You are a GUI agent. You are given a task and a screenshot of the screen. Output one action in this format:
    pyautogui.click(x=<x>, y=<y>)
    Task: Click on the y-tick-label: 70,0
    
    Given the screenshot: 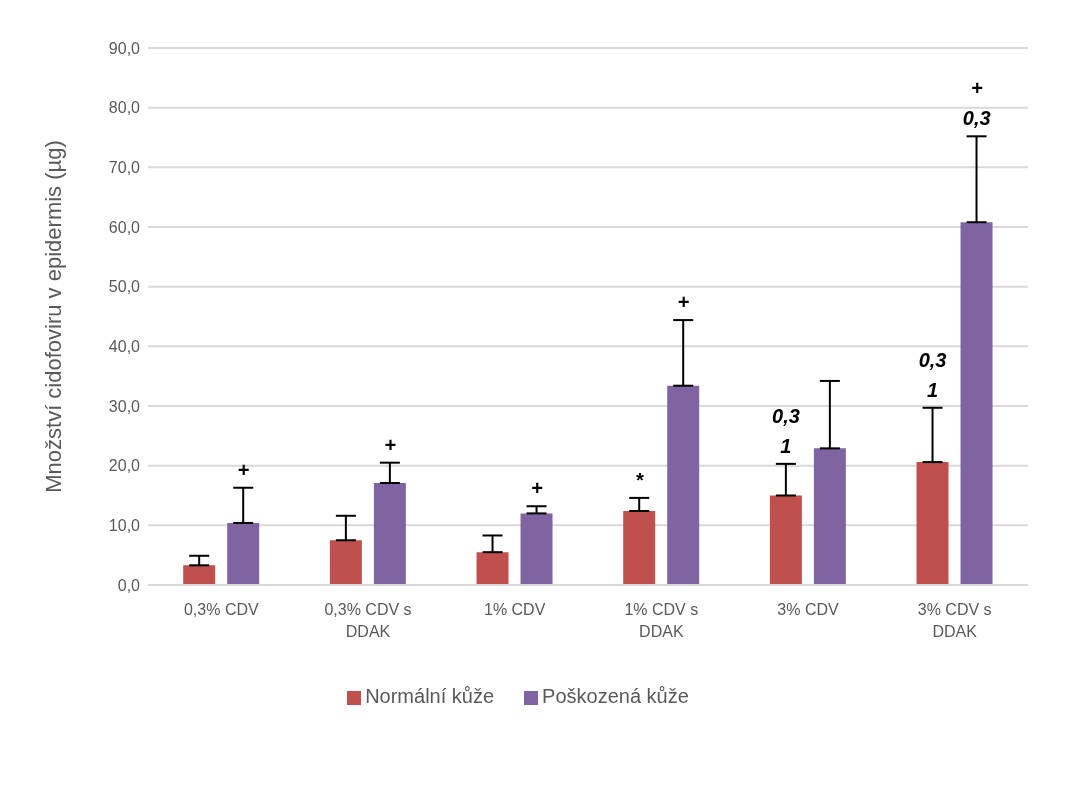 What is the action you would take?
    pyautogui.click(x=124, y=168)
    